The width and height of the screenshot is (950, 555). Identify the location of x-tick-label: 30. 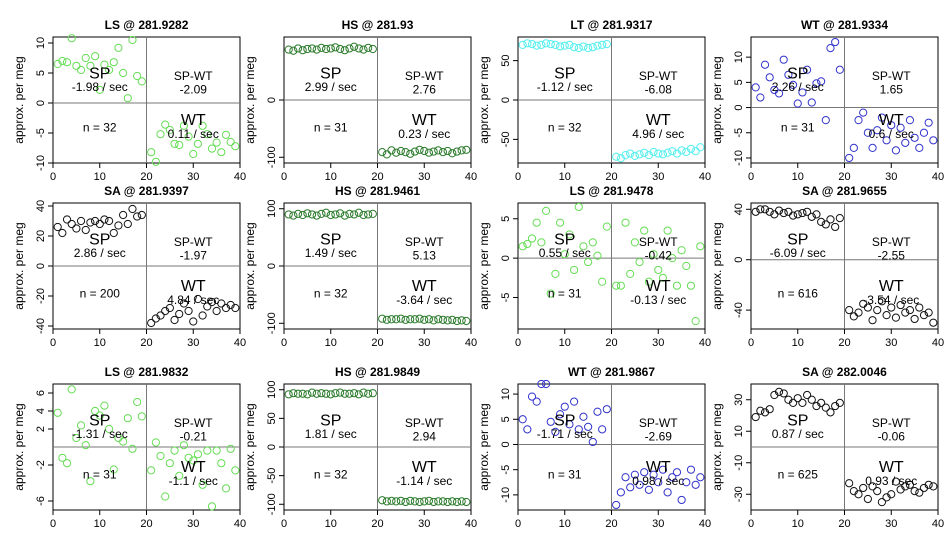
(658, 177).